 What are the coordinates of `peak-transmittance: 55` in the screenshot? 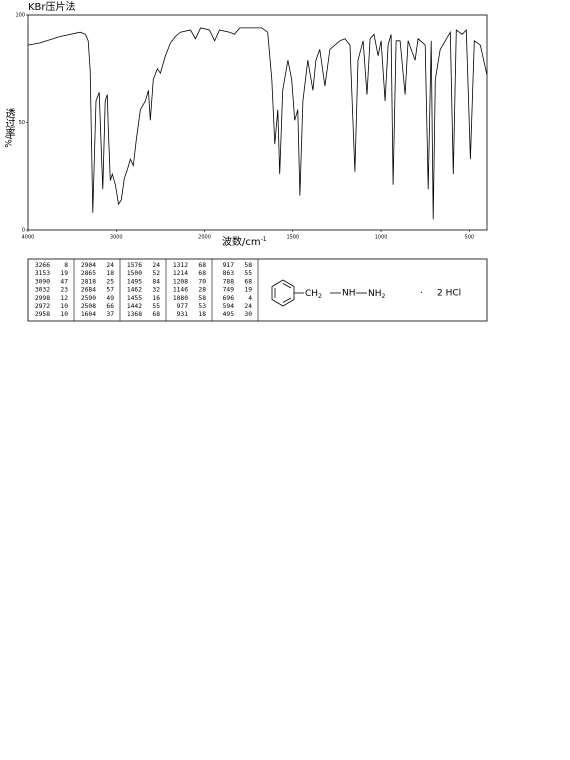 It's located at (156, 306).